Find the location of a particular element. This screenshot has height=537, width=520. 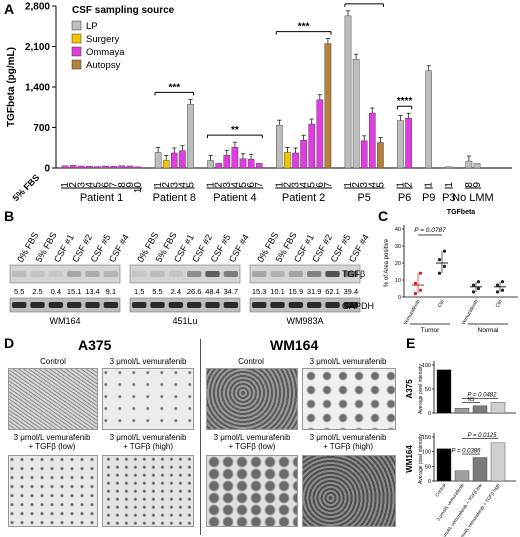

group-label-normal: Normal is located at coordinates (489, 330).